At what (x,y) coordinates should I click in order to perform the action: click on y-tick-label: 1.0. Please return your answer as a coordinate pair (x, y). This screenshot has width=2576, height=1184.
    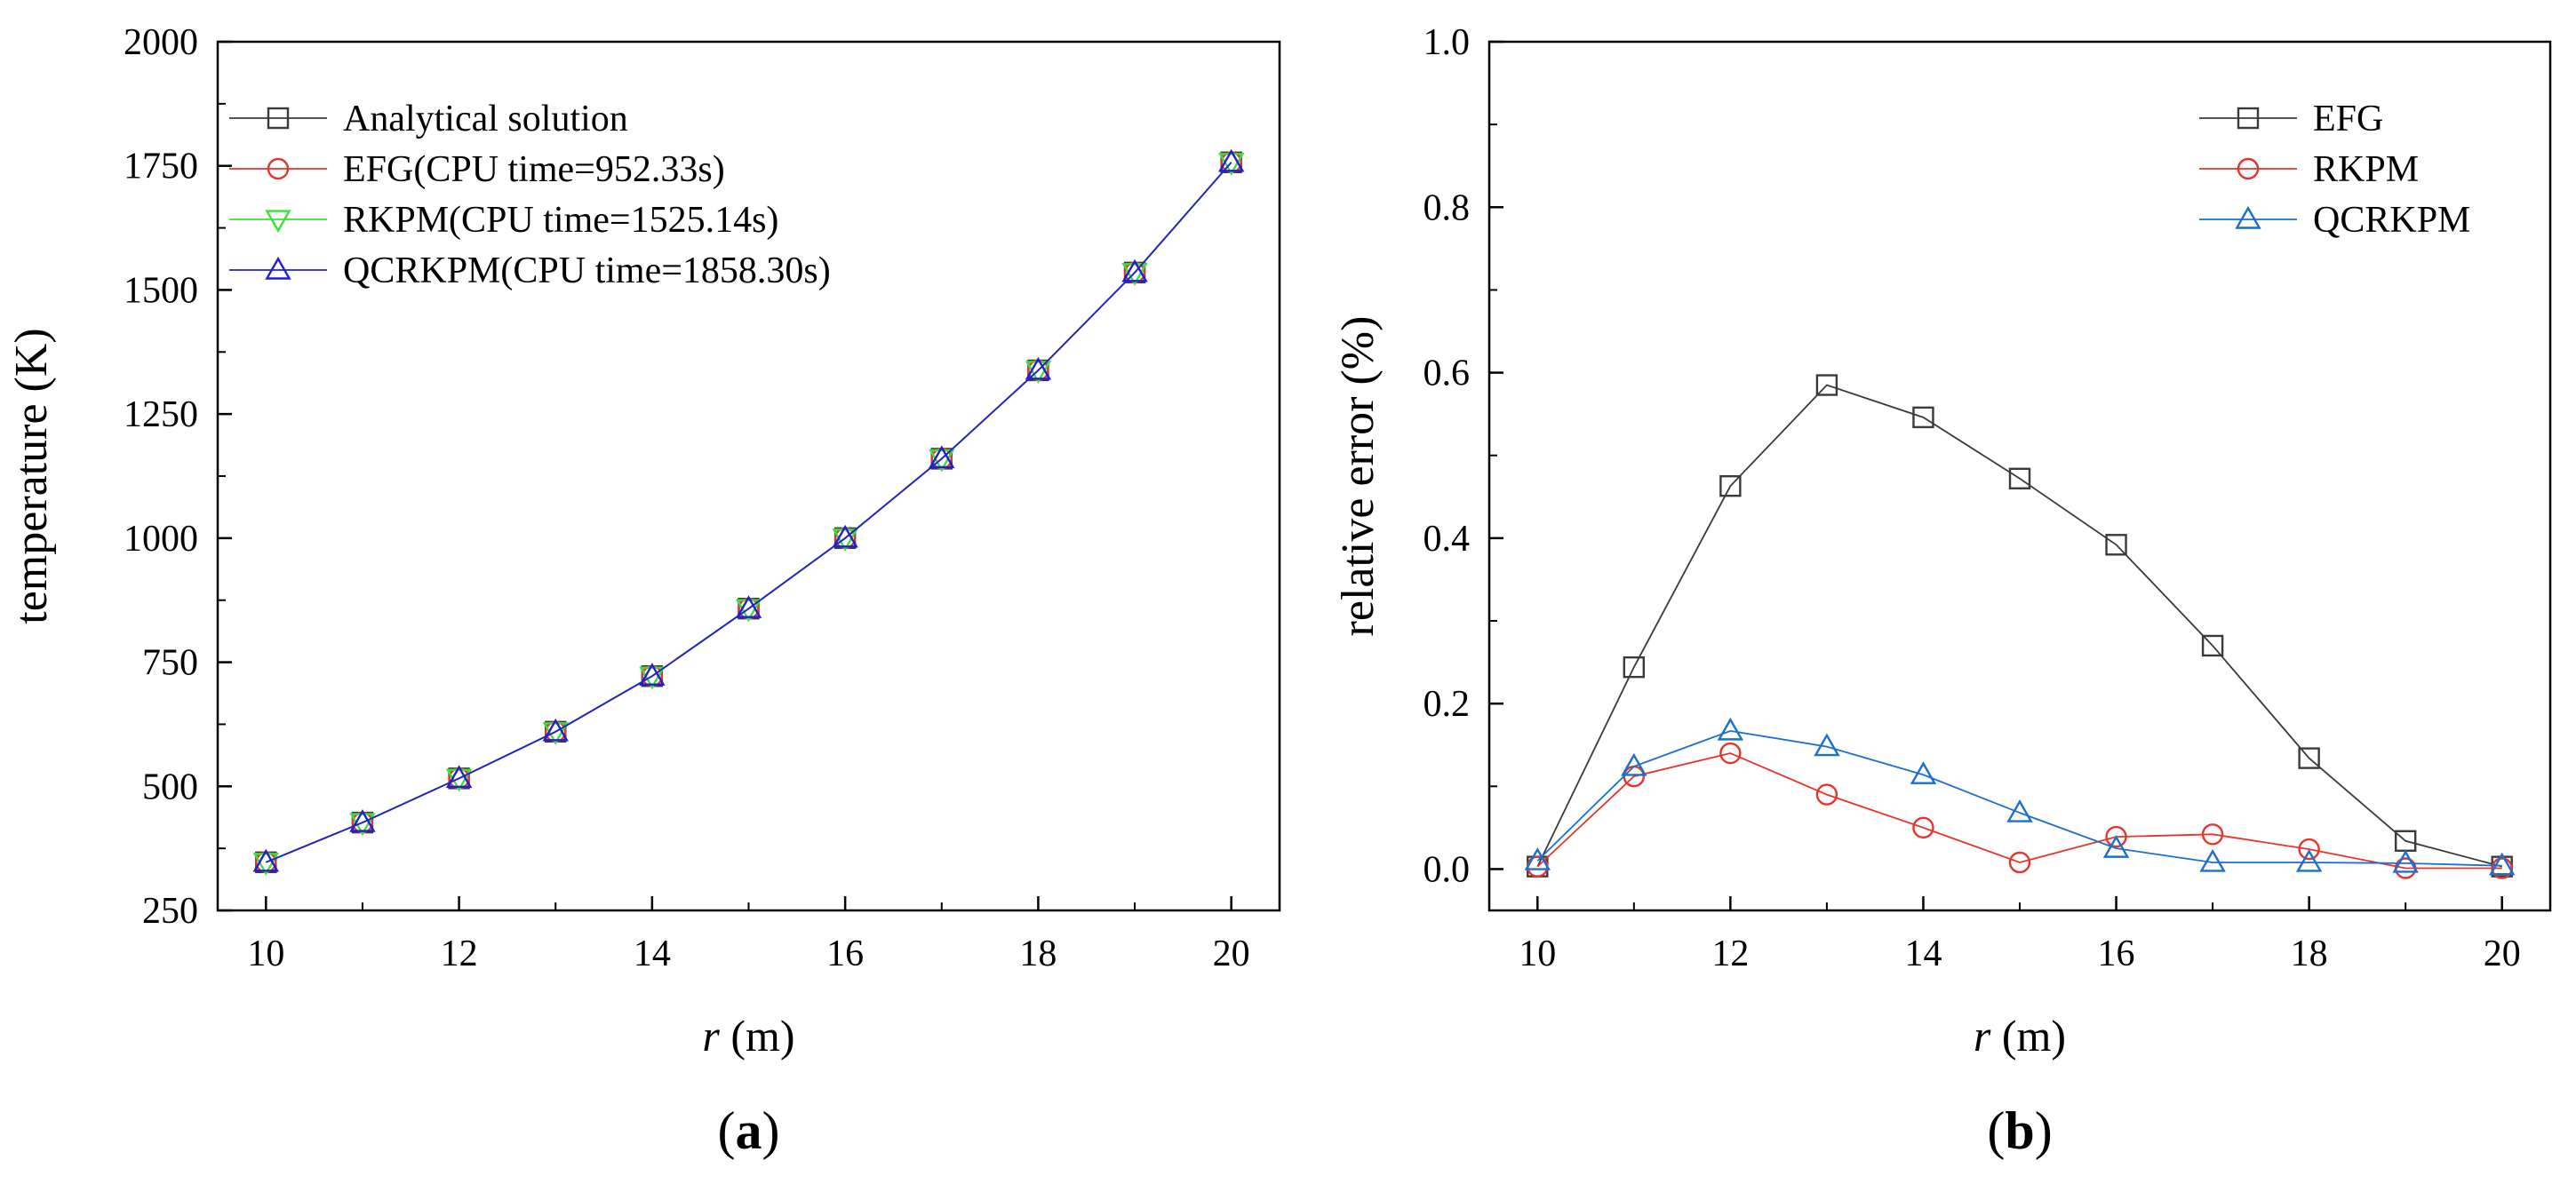
    Looking at the image, I should click on (1447, 42).